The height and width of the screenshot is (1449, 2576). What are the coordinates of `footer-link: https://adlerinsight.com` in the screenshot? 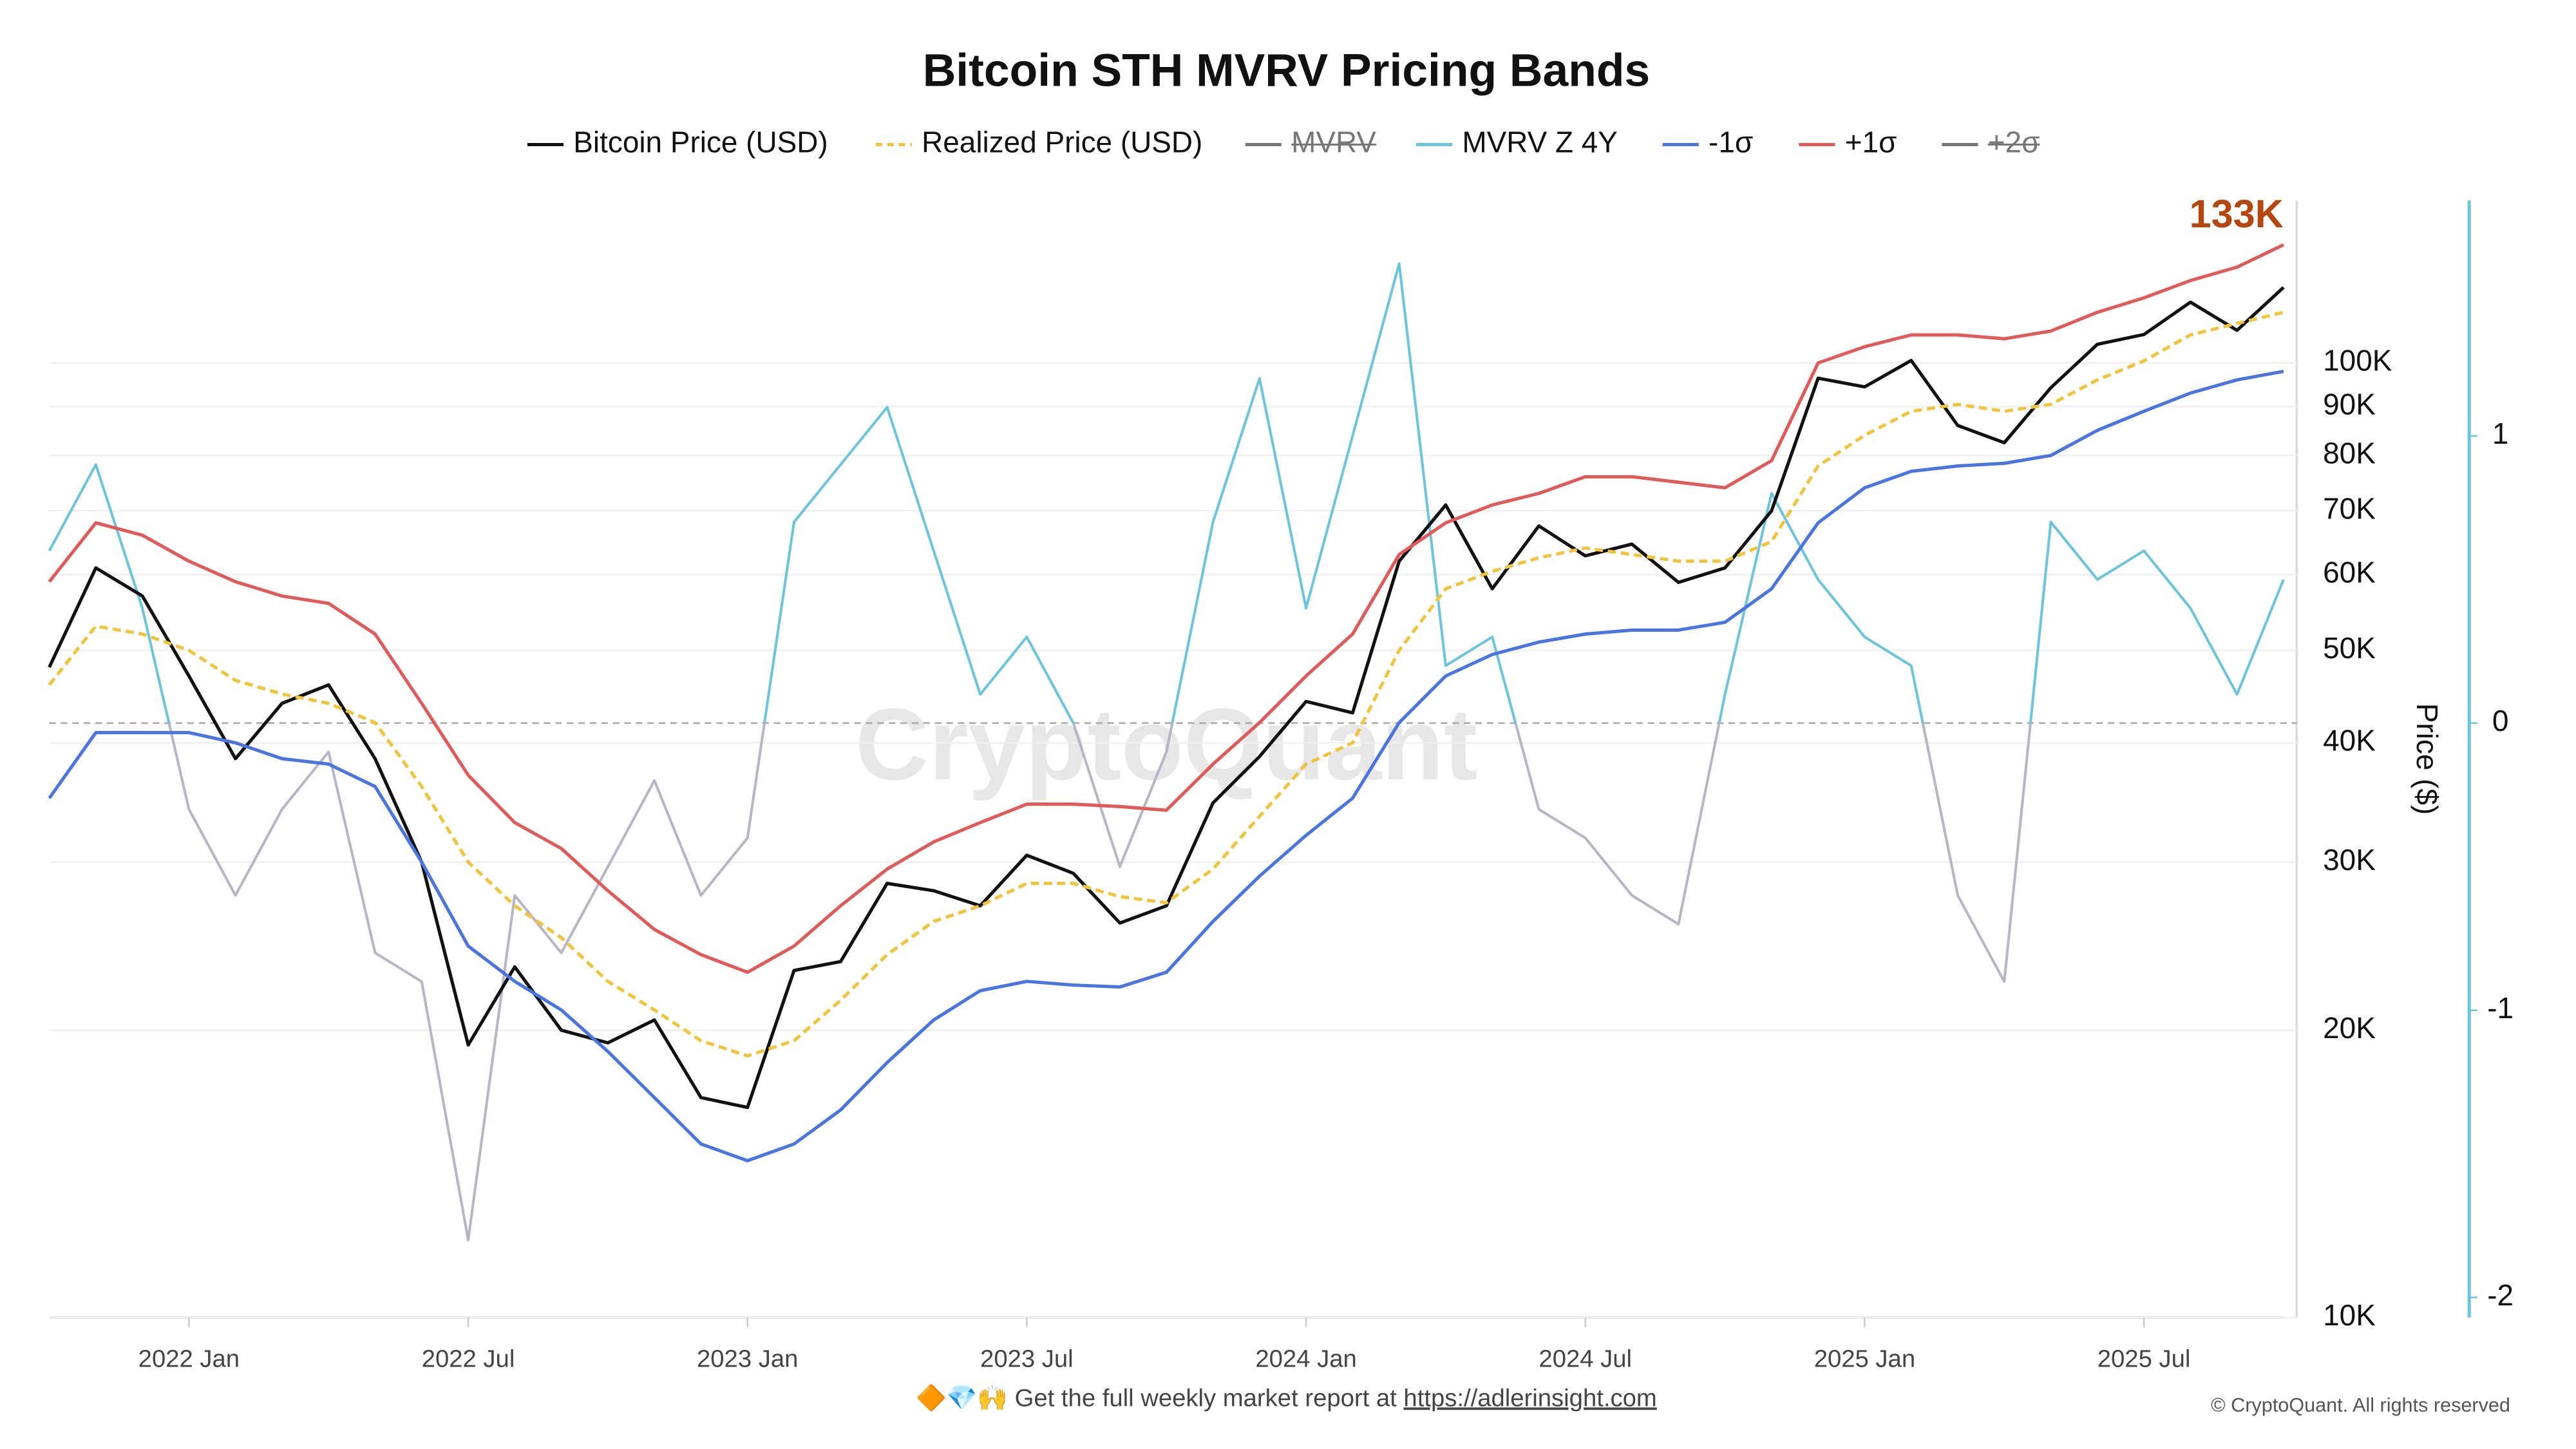 It's located at (1529, 1399).